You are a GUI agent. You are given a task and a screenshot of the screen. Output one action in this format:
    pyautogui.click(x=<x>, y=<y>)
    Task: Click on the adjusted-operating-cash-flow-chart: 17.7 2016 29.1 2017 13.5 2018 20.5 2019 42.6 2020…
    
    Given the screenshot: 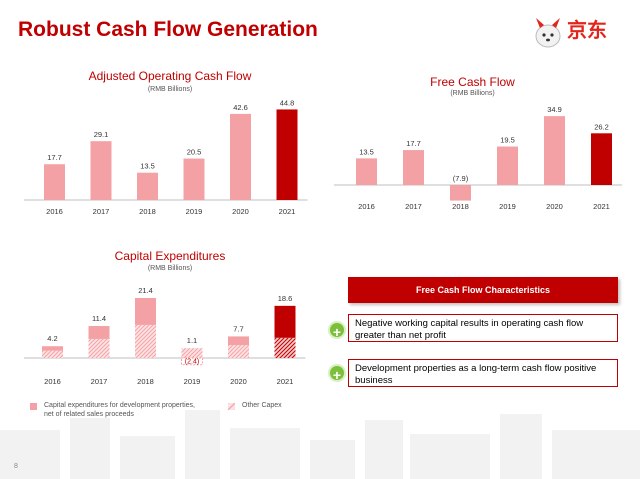 What is the action you would take?
    pyautogui.click(x=166, y=157)
    